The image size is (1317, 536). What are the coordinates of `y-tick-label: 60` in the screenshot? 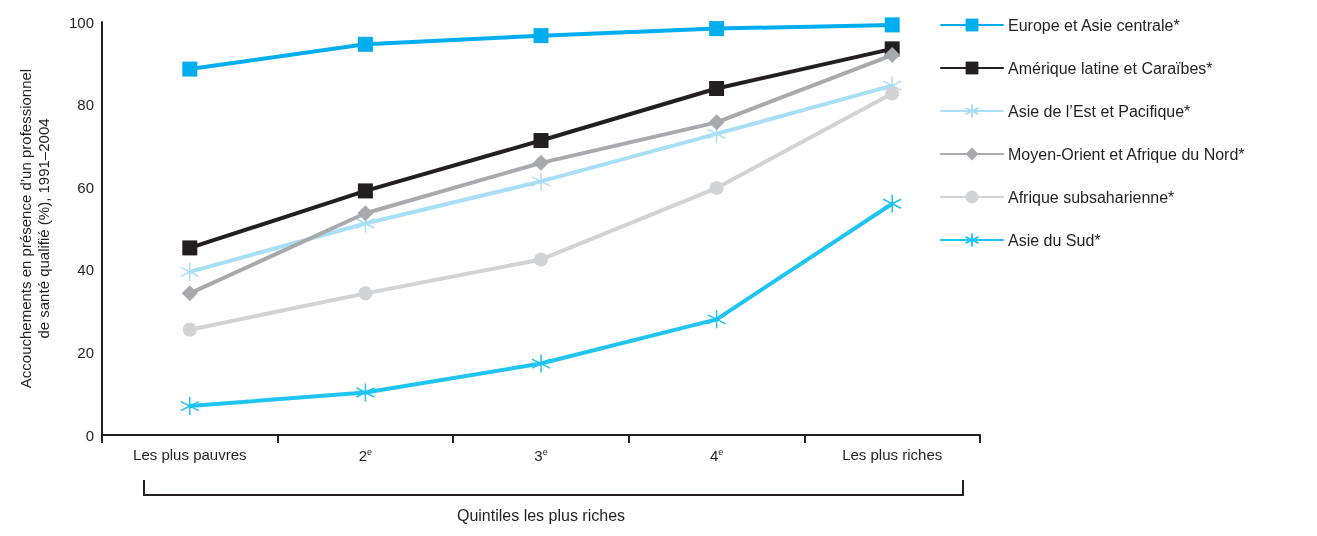 It's located at (85, 187).